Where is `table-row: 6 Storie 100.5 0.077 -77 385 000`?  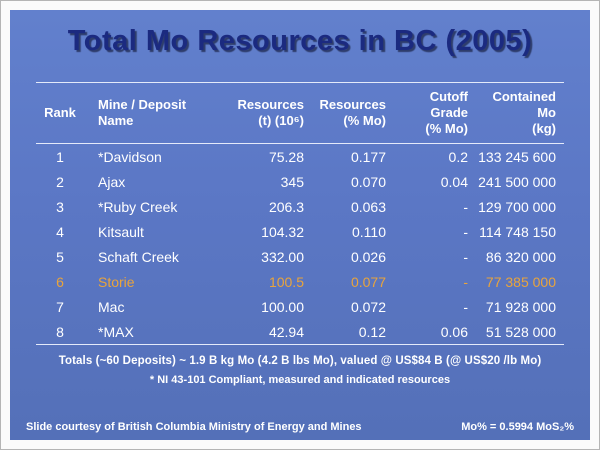
table-row: 6 Storie 100.5 0.077 -77 385 000 is located at coordinates (300, 281).